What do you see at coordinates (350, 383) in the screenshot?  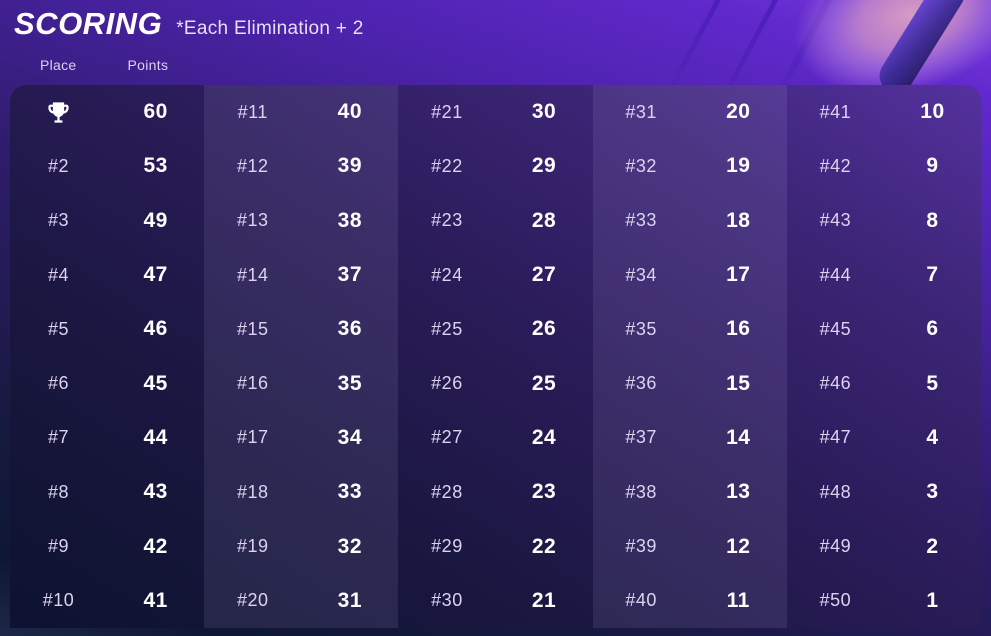 I see `points-value: 35` at bounding box center [350, 383].